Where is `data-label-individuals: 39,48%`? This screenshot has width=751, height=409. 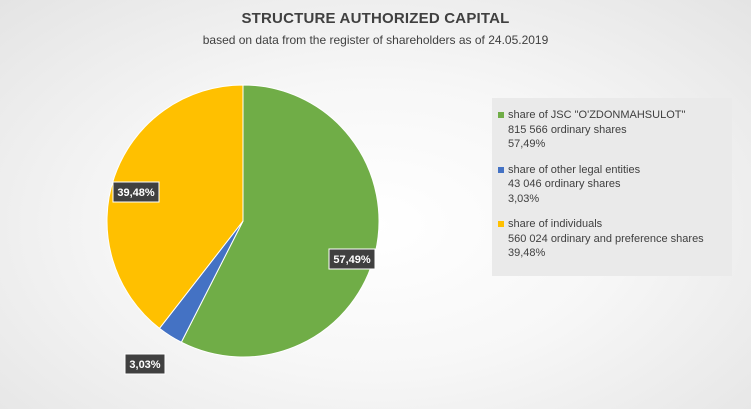
data-label-individuals: 39,48% is located at coordinates (136, 192).